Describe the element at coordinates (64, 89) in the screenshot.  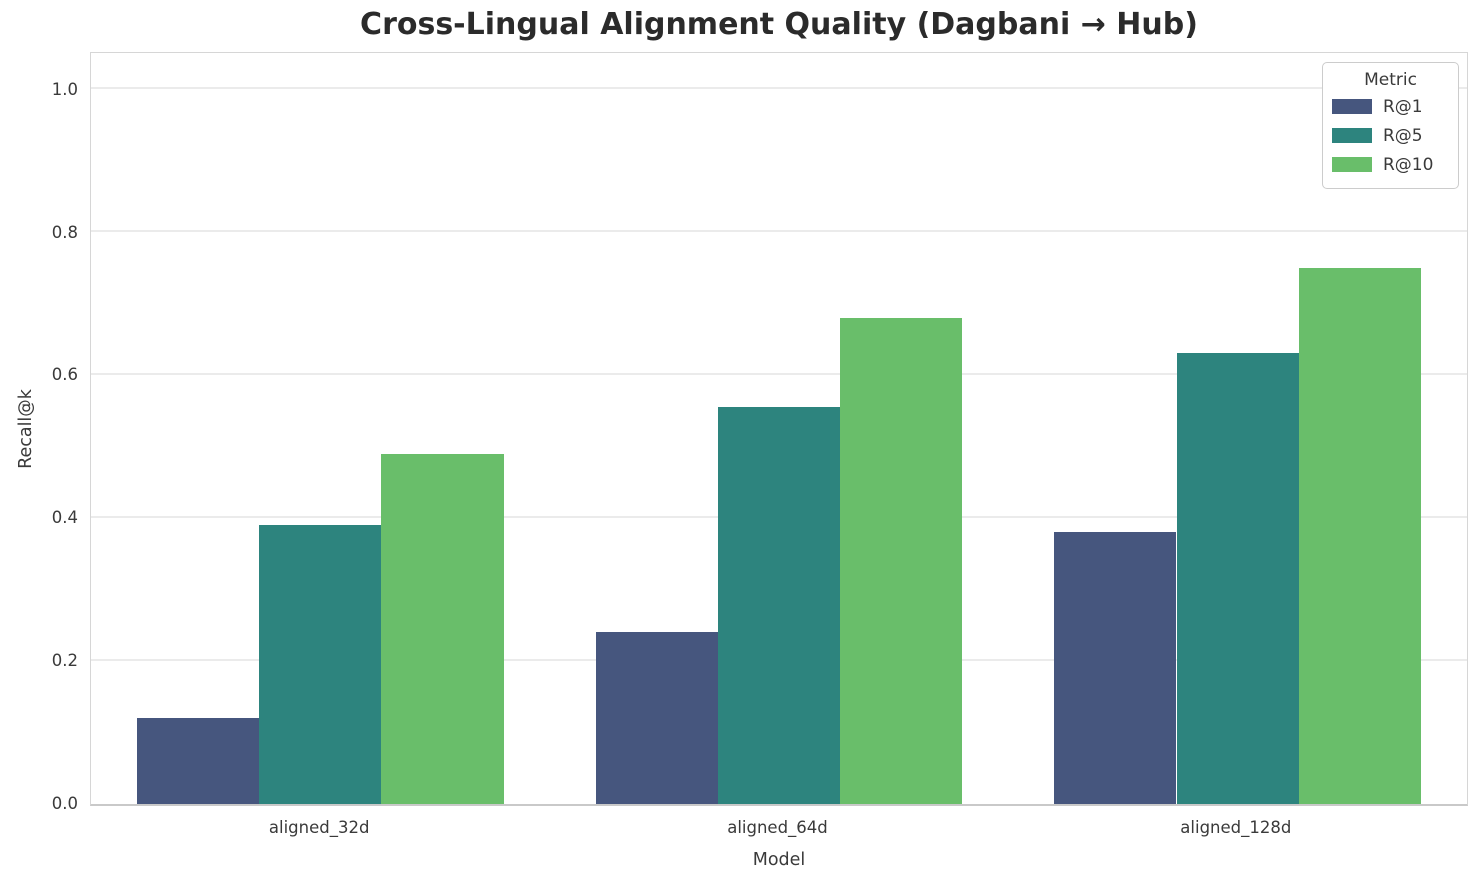
I see `y-tick-1.0: 1.0` at that location.